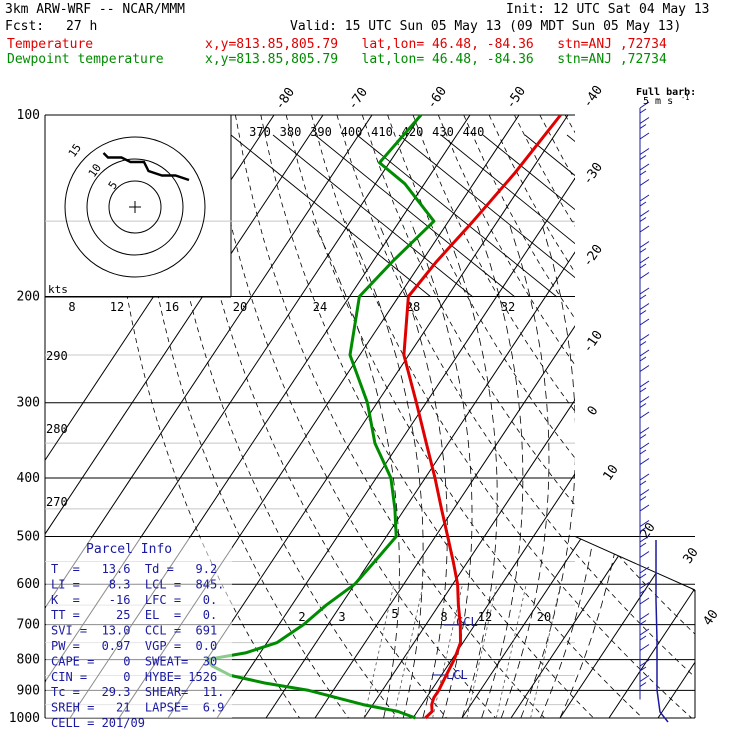 The height and width of the screenshot is (740, 740). Describe the element at coordinates (352, 132) in the screenshot. I see `theta-label: 400` at that location.